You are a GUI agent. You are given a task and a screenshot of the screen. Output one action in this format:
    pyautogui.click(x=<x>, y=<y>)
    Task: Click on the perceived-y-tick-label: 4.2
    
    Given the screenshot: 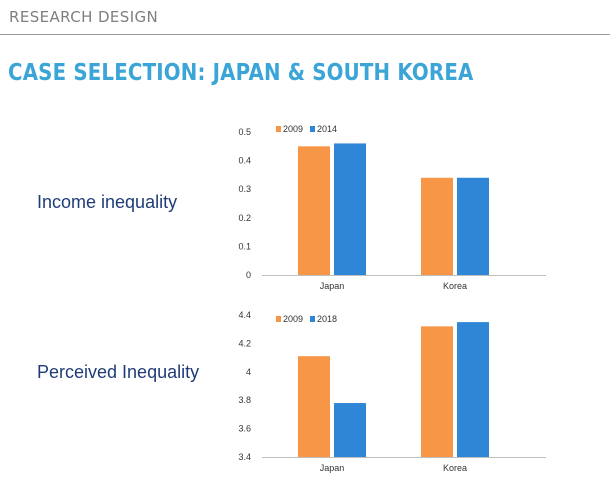 What is the action you would take?
    pyautogui.click(x=244, y=343)
    